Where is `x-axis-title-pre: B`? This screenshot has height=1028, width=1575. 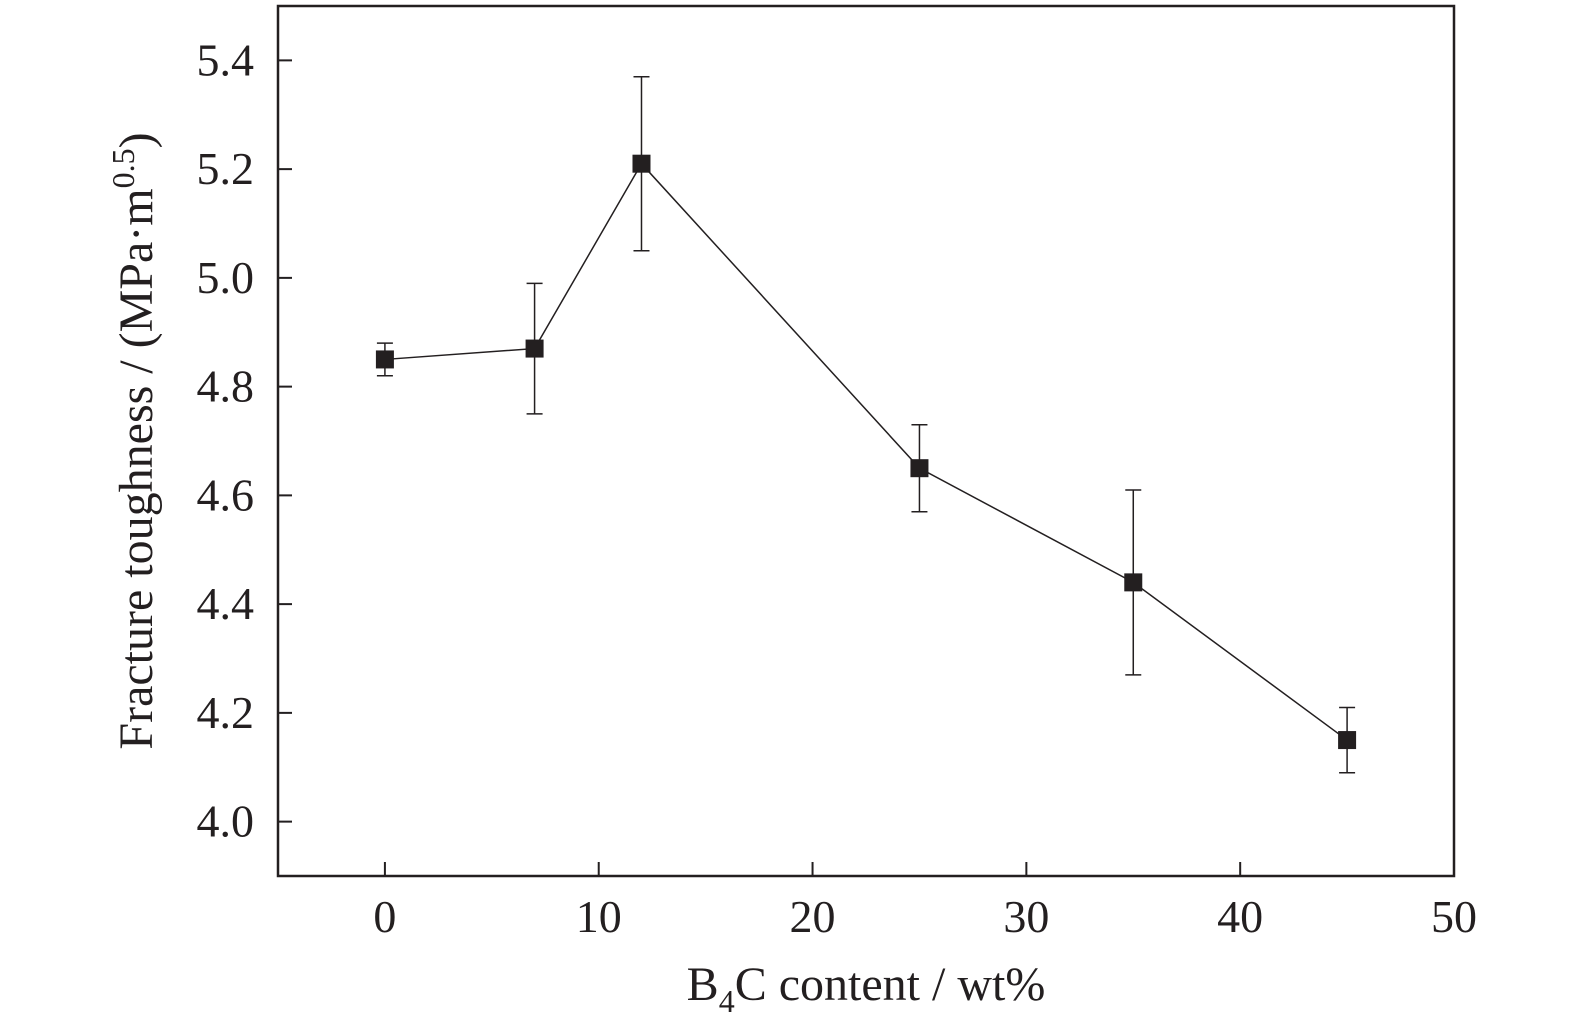
x-axis-title-pre: B is located at coordinates (703, 984).